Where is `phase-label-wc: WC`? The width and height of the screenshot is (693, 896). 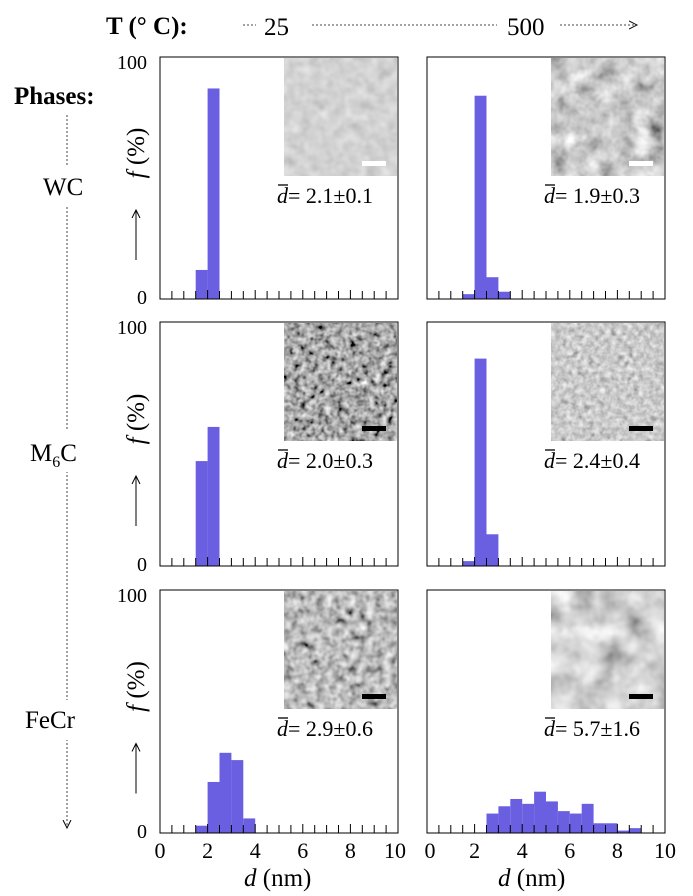
phase-label-wc: WC is located at coordinates (69, 185).